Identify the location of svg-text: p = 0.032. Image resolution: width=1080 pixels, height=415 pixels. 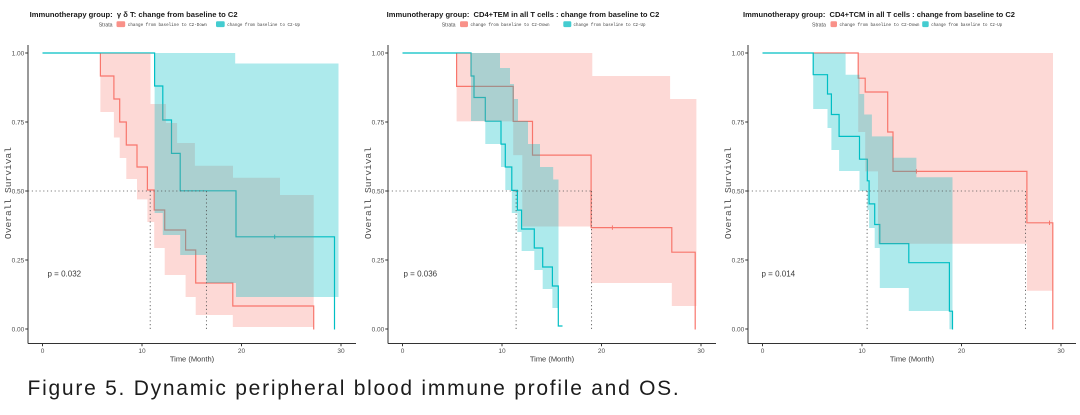
(65, 274).